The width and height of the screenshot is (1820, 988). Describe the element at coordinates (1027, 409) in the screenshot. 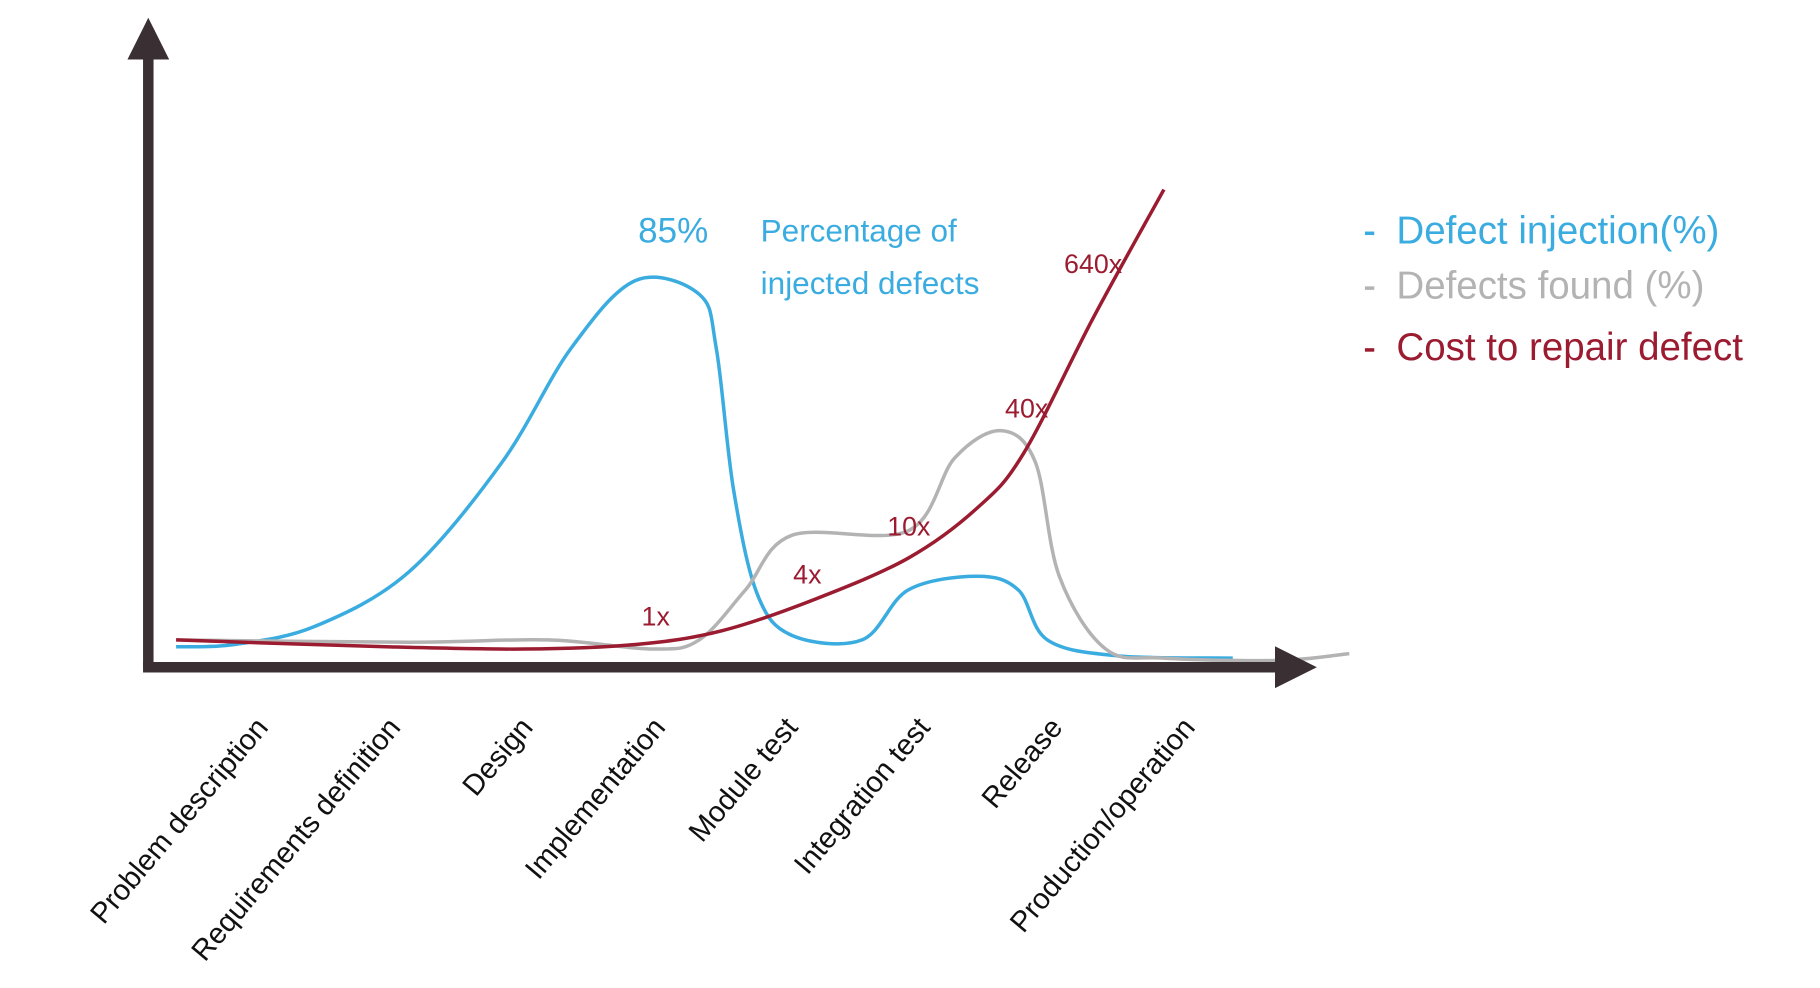

I see `annotation: 40x` at that location.